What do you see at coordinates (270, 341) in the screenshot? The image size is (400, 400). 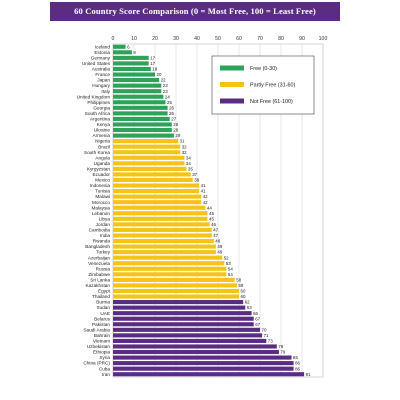 I see `data-label: 73` at bounding box center [270, 341].